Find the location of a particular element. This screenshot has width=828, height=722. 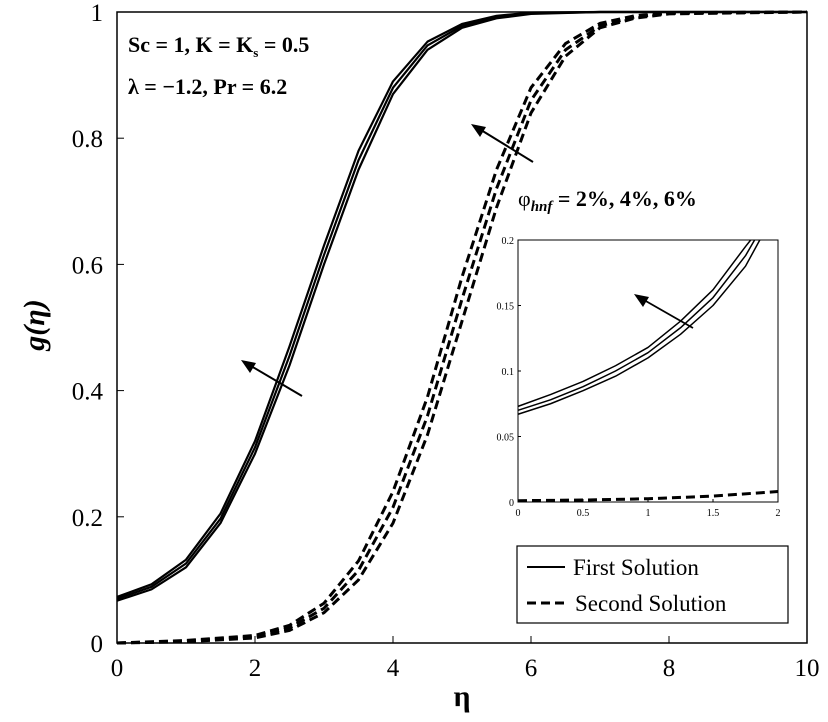

main-ytick-label: 0.2 is located at coordinates (87, 518).